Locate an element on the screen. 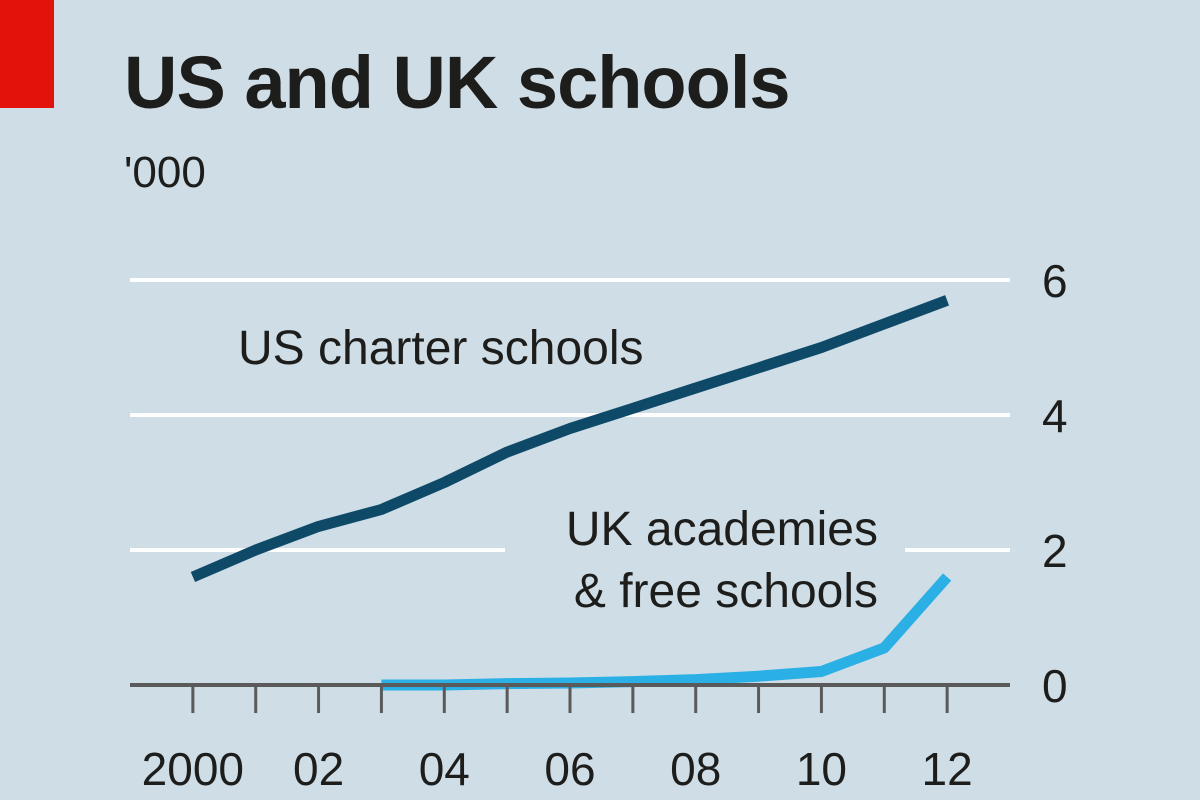 The height and width of the screenshot is (800, 1200). x-tick-label: 12 is located at coordinates (947, 769).